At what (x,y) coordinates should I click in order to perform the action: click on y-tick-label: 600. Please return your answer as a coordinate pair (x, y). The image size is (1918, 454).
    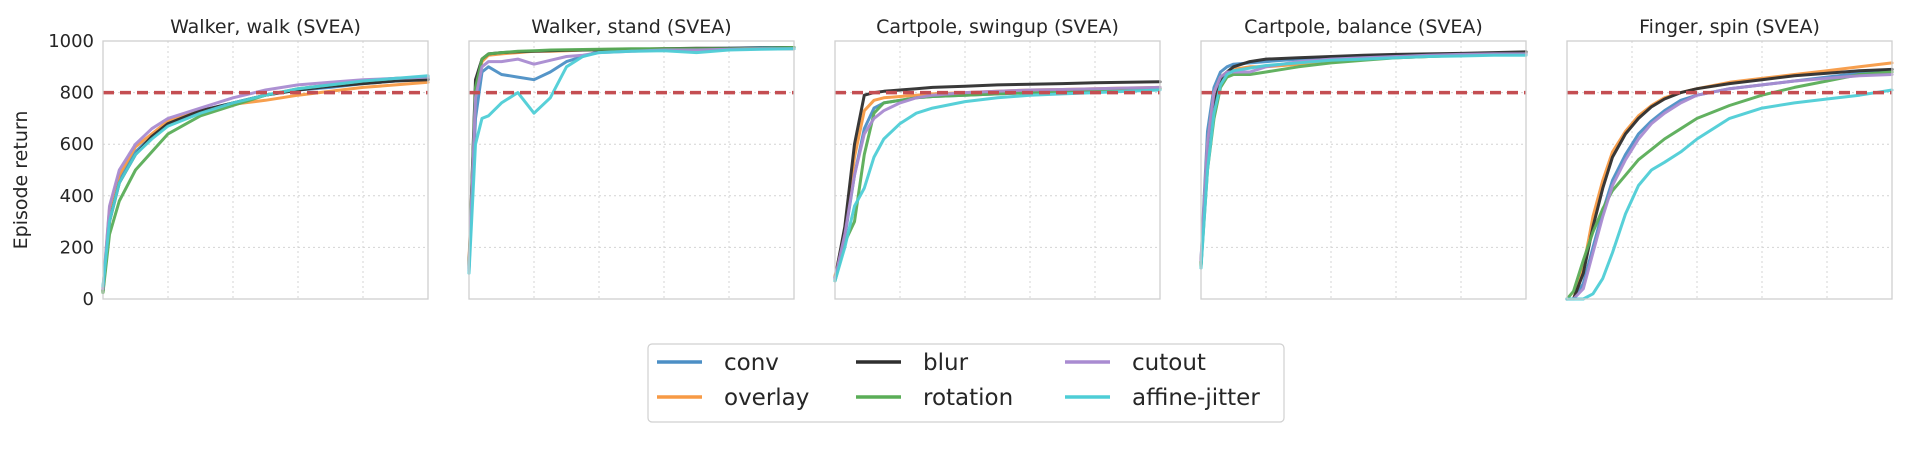
    Looking at the image, I should click on (77, 144).